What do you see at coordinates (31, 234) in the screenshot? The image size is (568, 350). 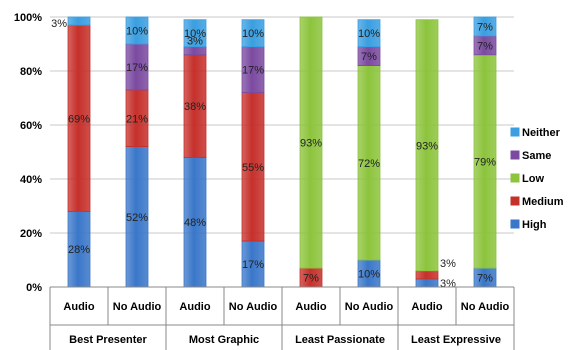 I see `y-tick-label: 20%` at bounding box center [31, 234].